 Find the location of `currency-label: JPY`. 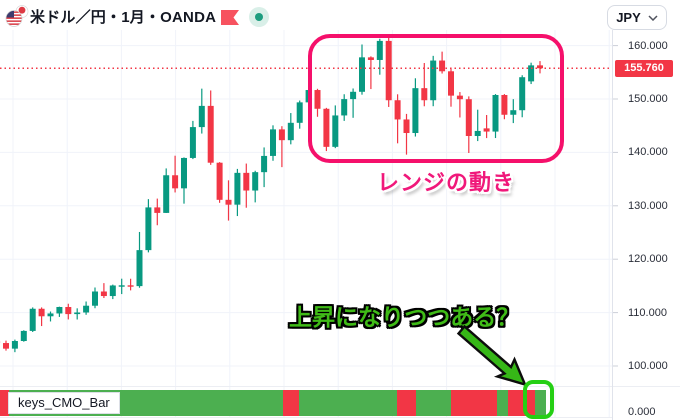

currency-label: JPY is located at coordinates (628, 17).